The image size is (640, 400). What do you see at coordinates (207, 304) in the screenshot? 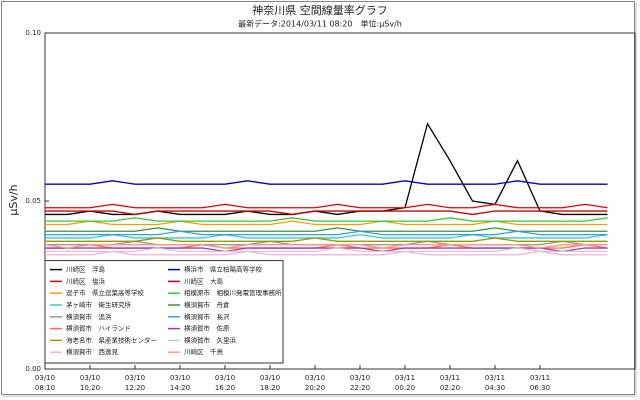
I see `legend-label: 横須賀市 舟倉` at bounding box center [207, 304].